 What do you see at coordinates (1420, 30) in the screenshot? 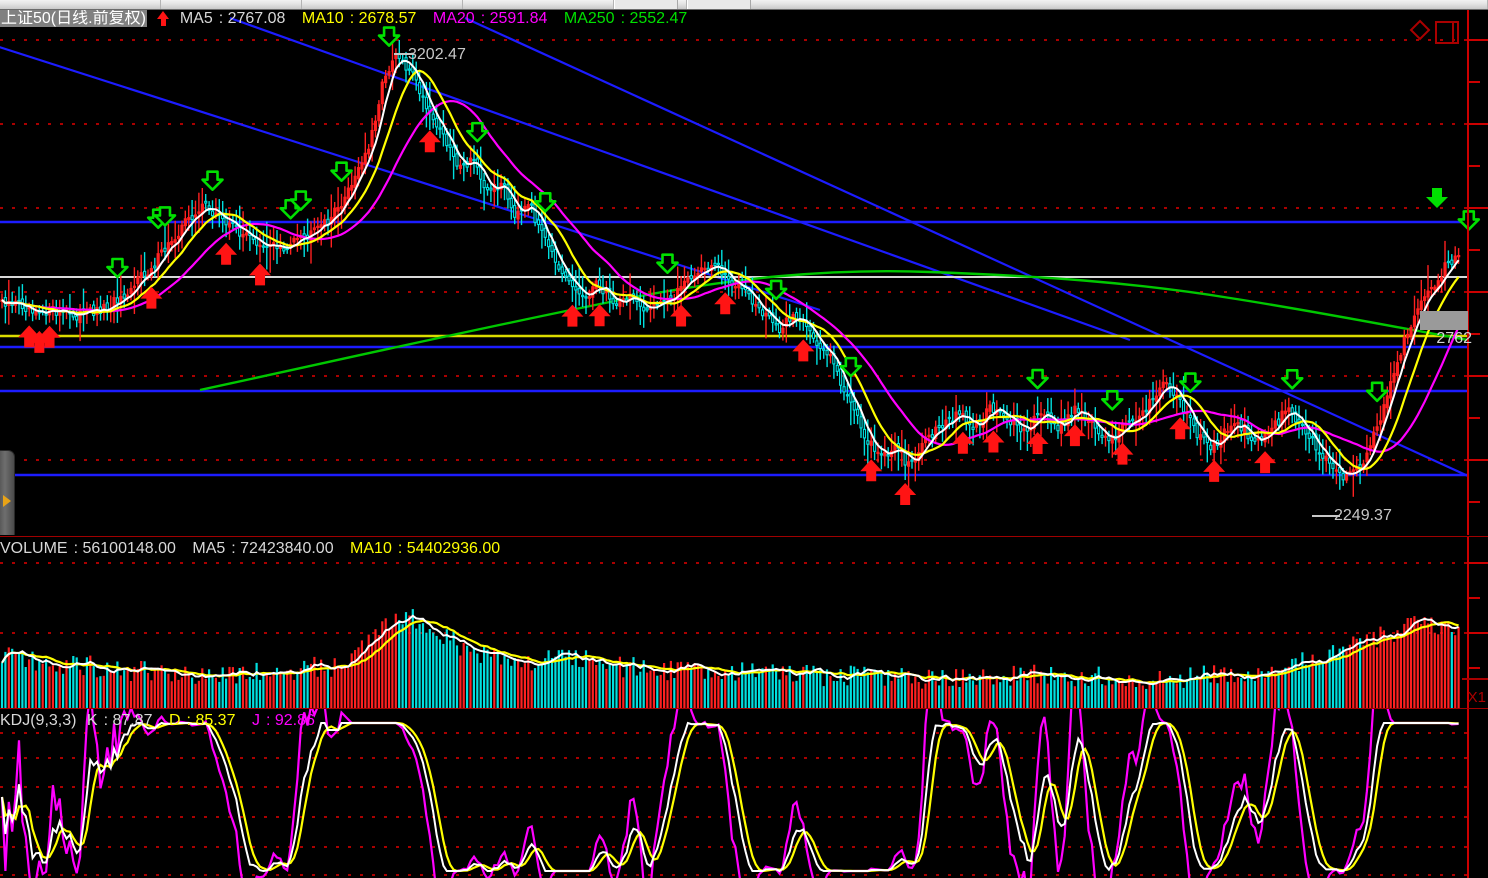
I see `diamond-icon` at bounding box center [1420, 30].